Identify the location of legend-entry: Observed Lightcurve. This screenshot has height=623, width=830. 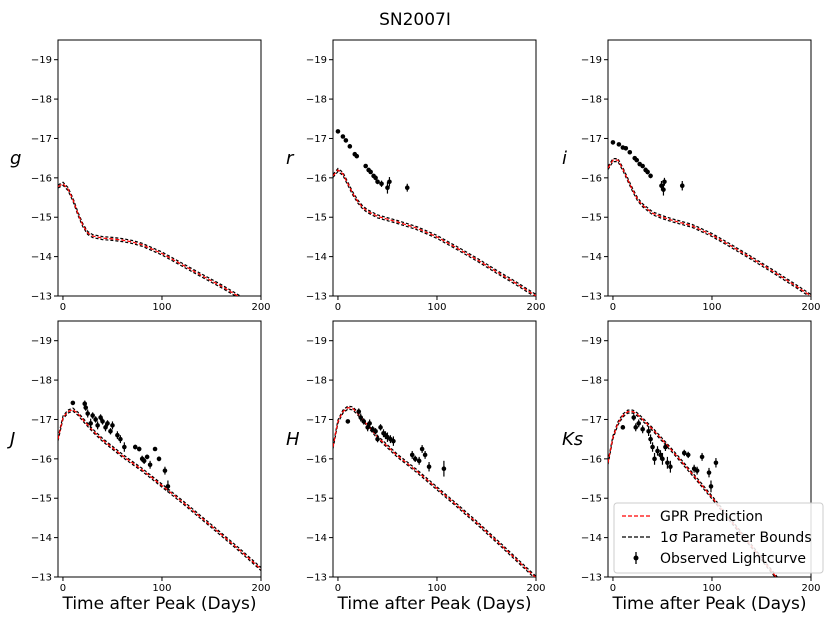
(719, 559).